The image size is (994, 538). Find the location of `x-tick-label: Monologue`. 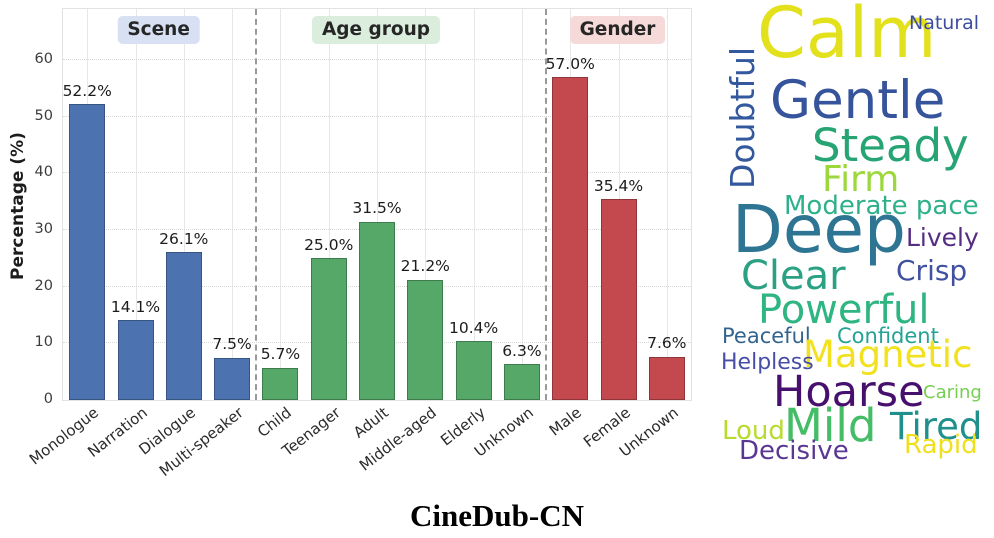

x-tick-label: Monologue is located at coordinates (64, 436).